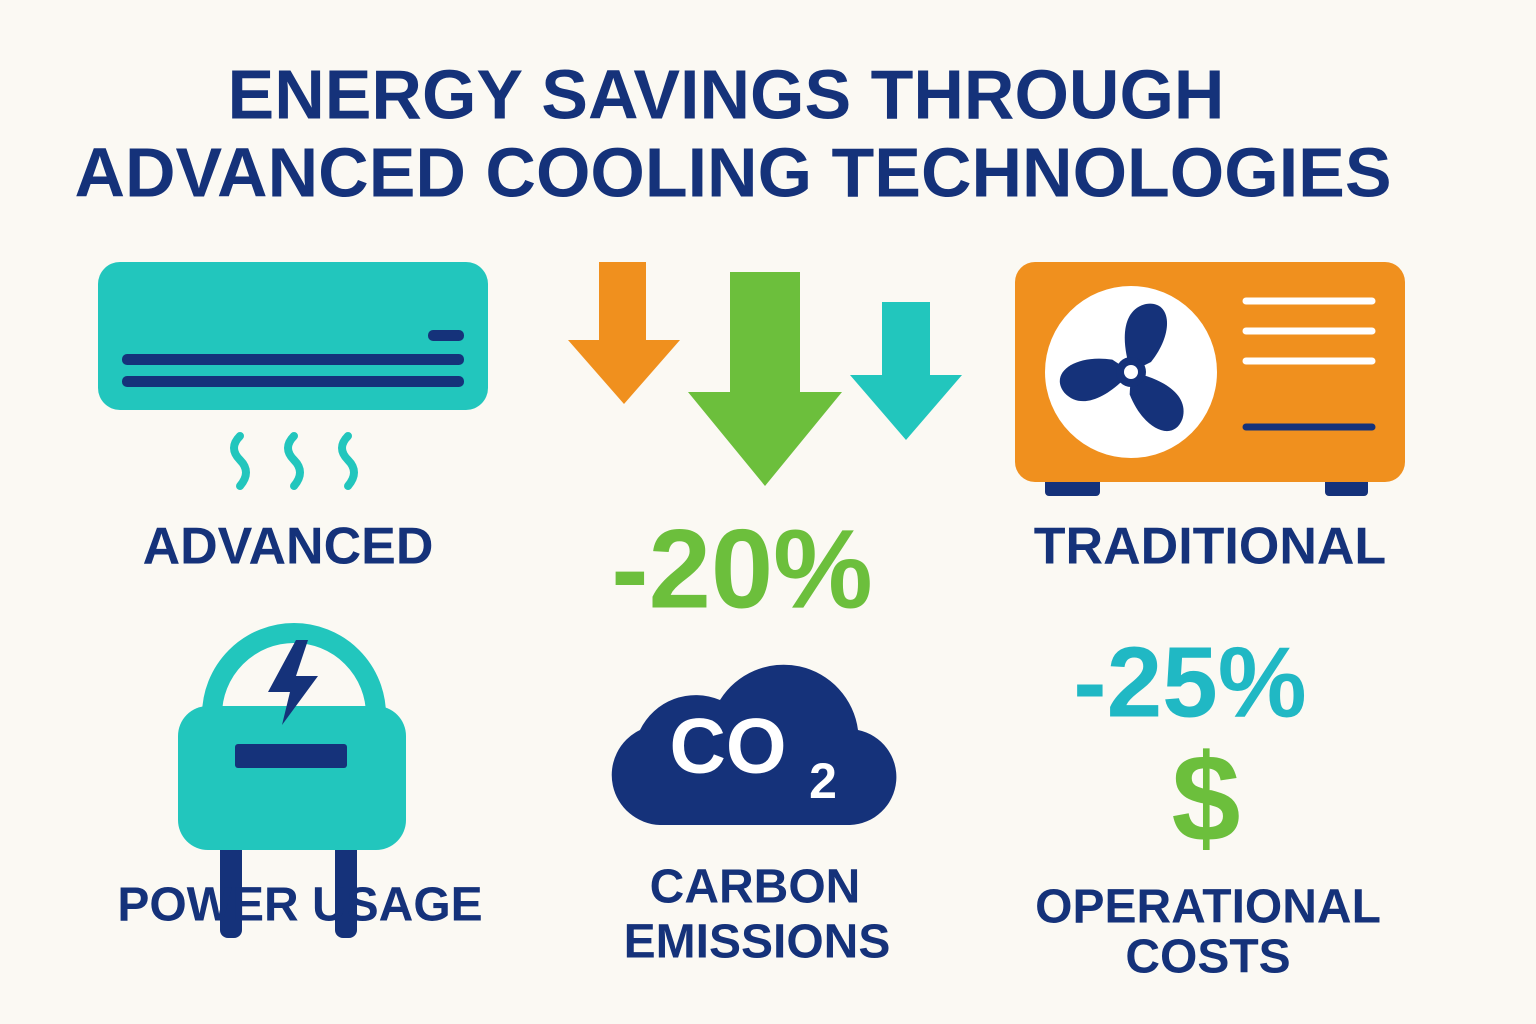  What do you see at coordinates (1206, 799) in the screenshot?
I see `dollar-icon: $` at bounding box center [1206, 799].